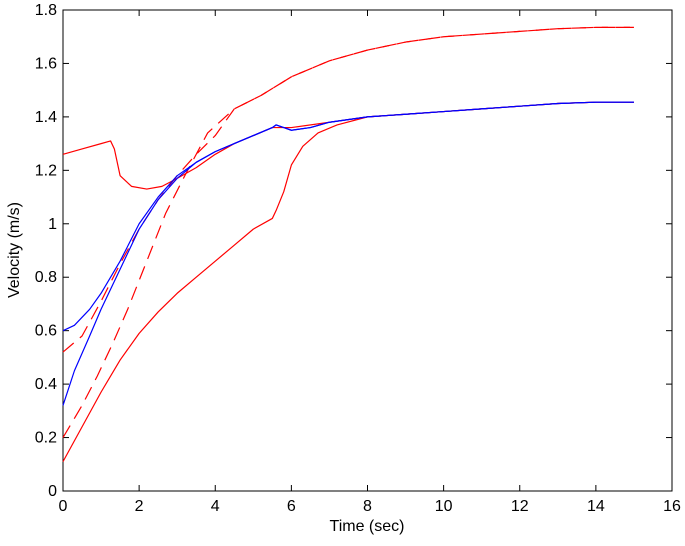 The width and height of the screenshot is (685, 546). I want to click on y-tick-label: 1.8, so click(46, 10).